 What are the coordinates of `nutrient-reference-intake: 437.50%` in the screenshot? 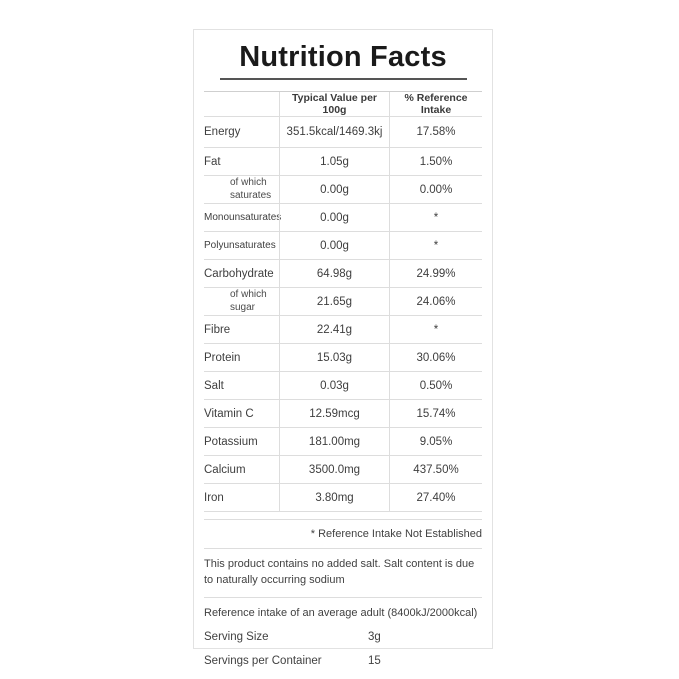 It's located at (435, 469).